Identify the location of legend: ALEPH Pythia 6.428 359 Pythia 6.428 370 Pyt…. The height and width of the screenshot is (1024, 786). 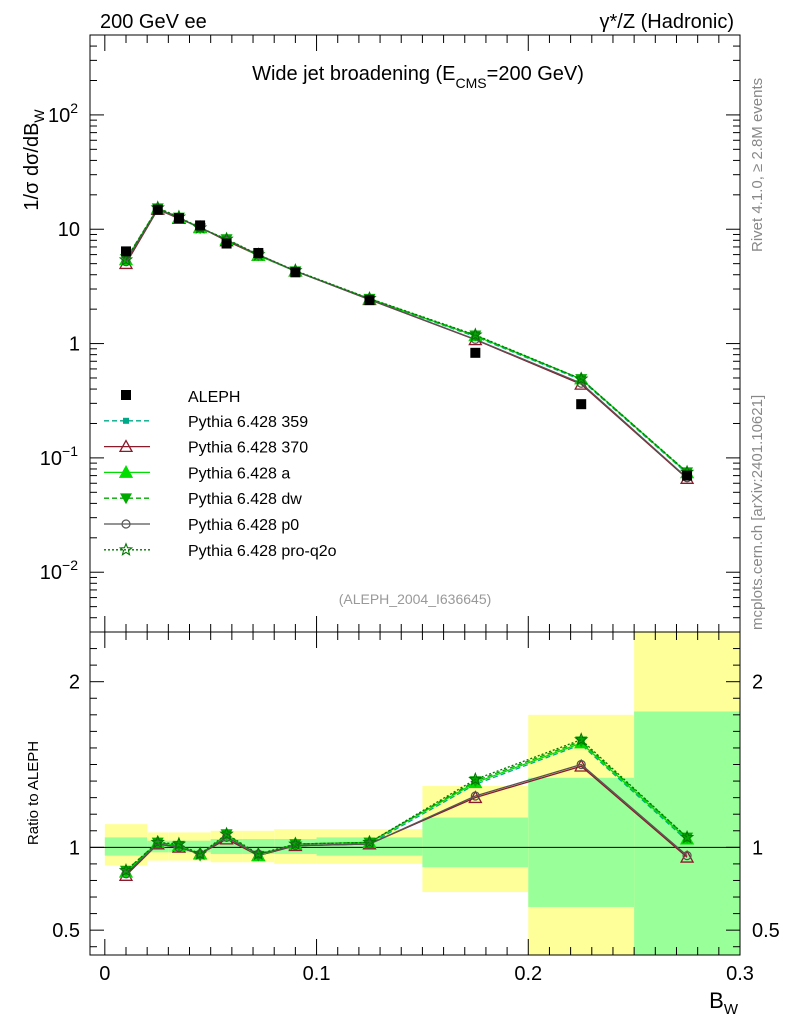
(220, 474).